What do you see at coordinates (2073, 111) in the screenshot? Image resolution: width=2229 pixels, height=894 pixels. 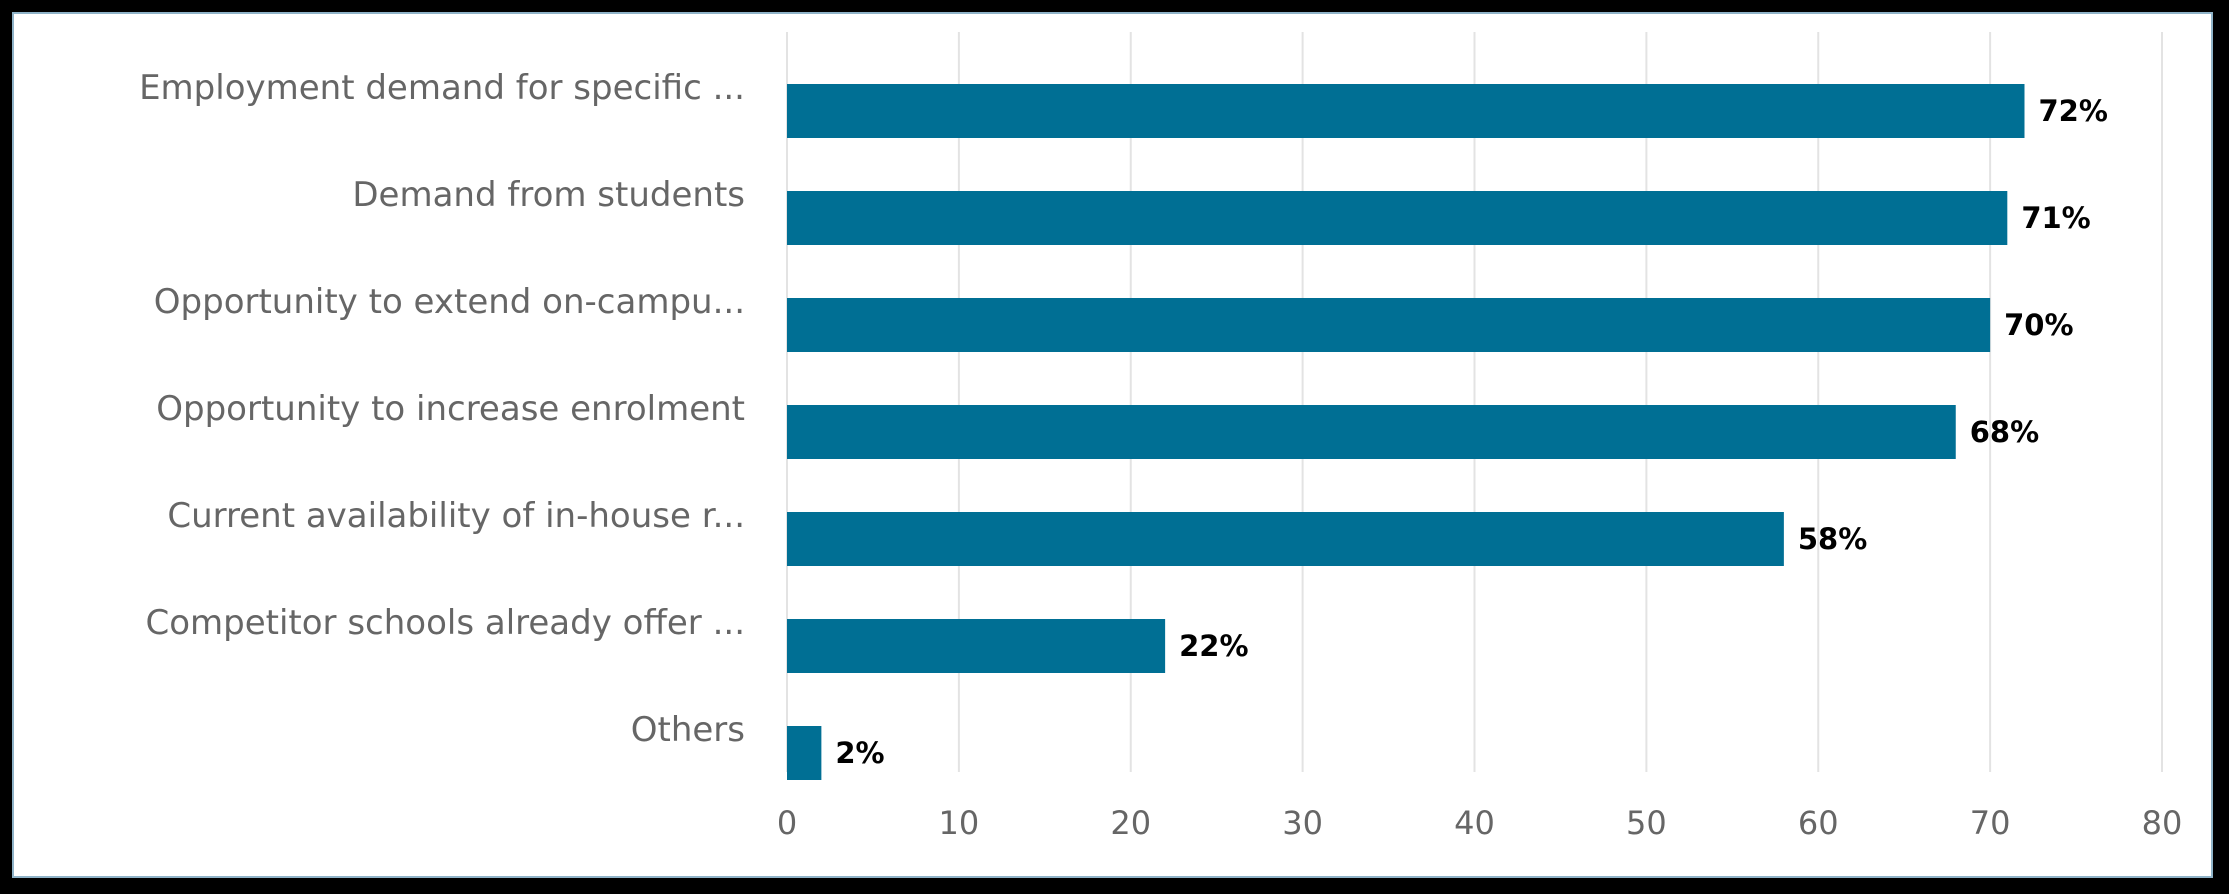 I see `data-label-1: 72%` at bounding box center [2073, 111].